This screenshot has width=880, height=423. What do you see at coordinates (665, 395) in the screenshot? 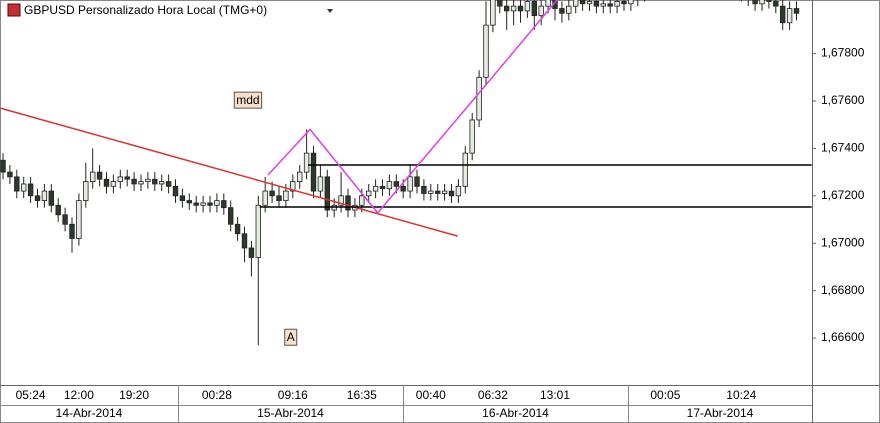
I see `x-tick-label: 00:05` at bounding box center [665, 395].